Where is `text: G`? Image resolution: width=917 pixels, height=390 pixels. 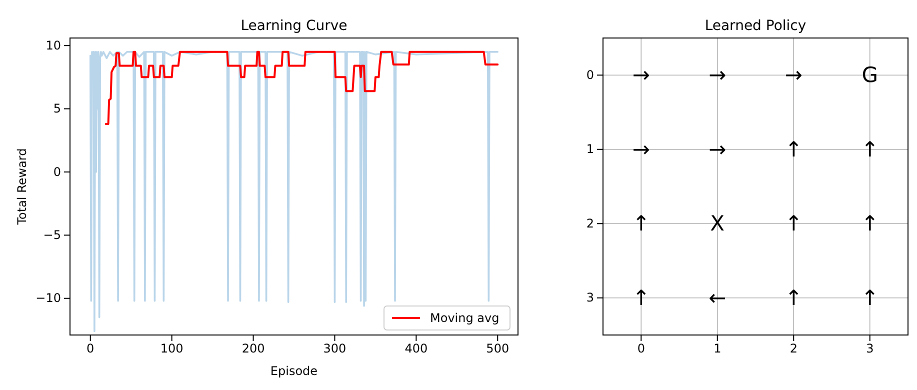
text: G is located at coordinates (870, 75).